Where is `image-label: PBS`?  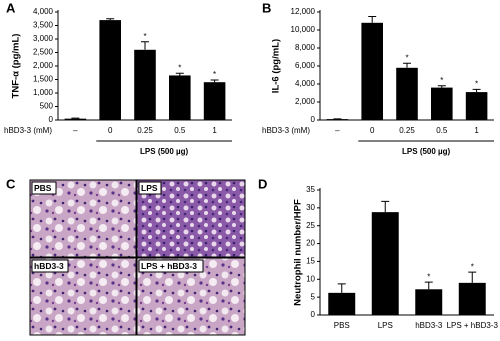
image-label: PBS is located at coordinates (43, 188).